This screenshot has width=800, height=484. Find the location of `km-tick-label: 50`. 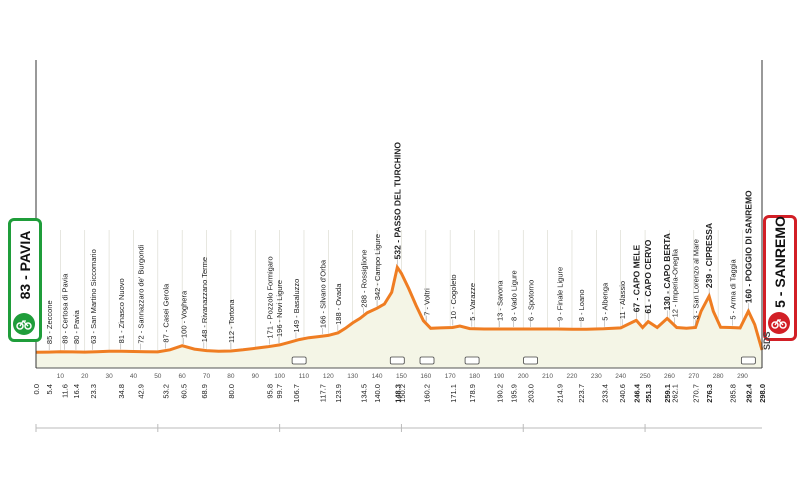

km-tick-label: 50 is located at coordinates (158, 376).